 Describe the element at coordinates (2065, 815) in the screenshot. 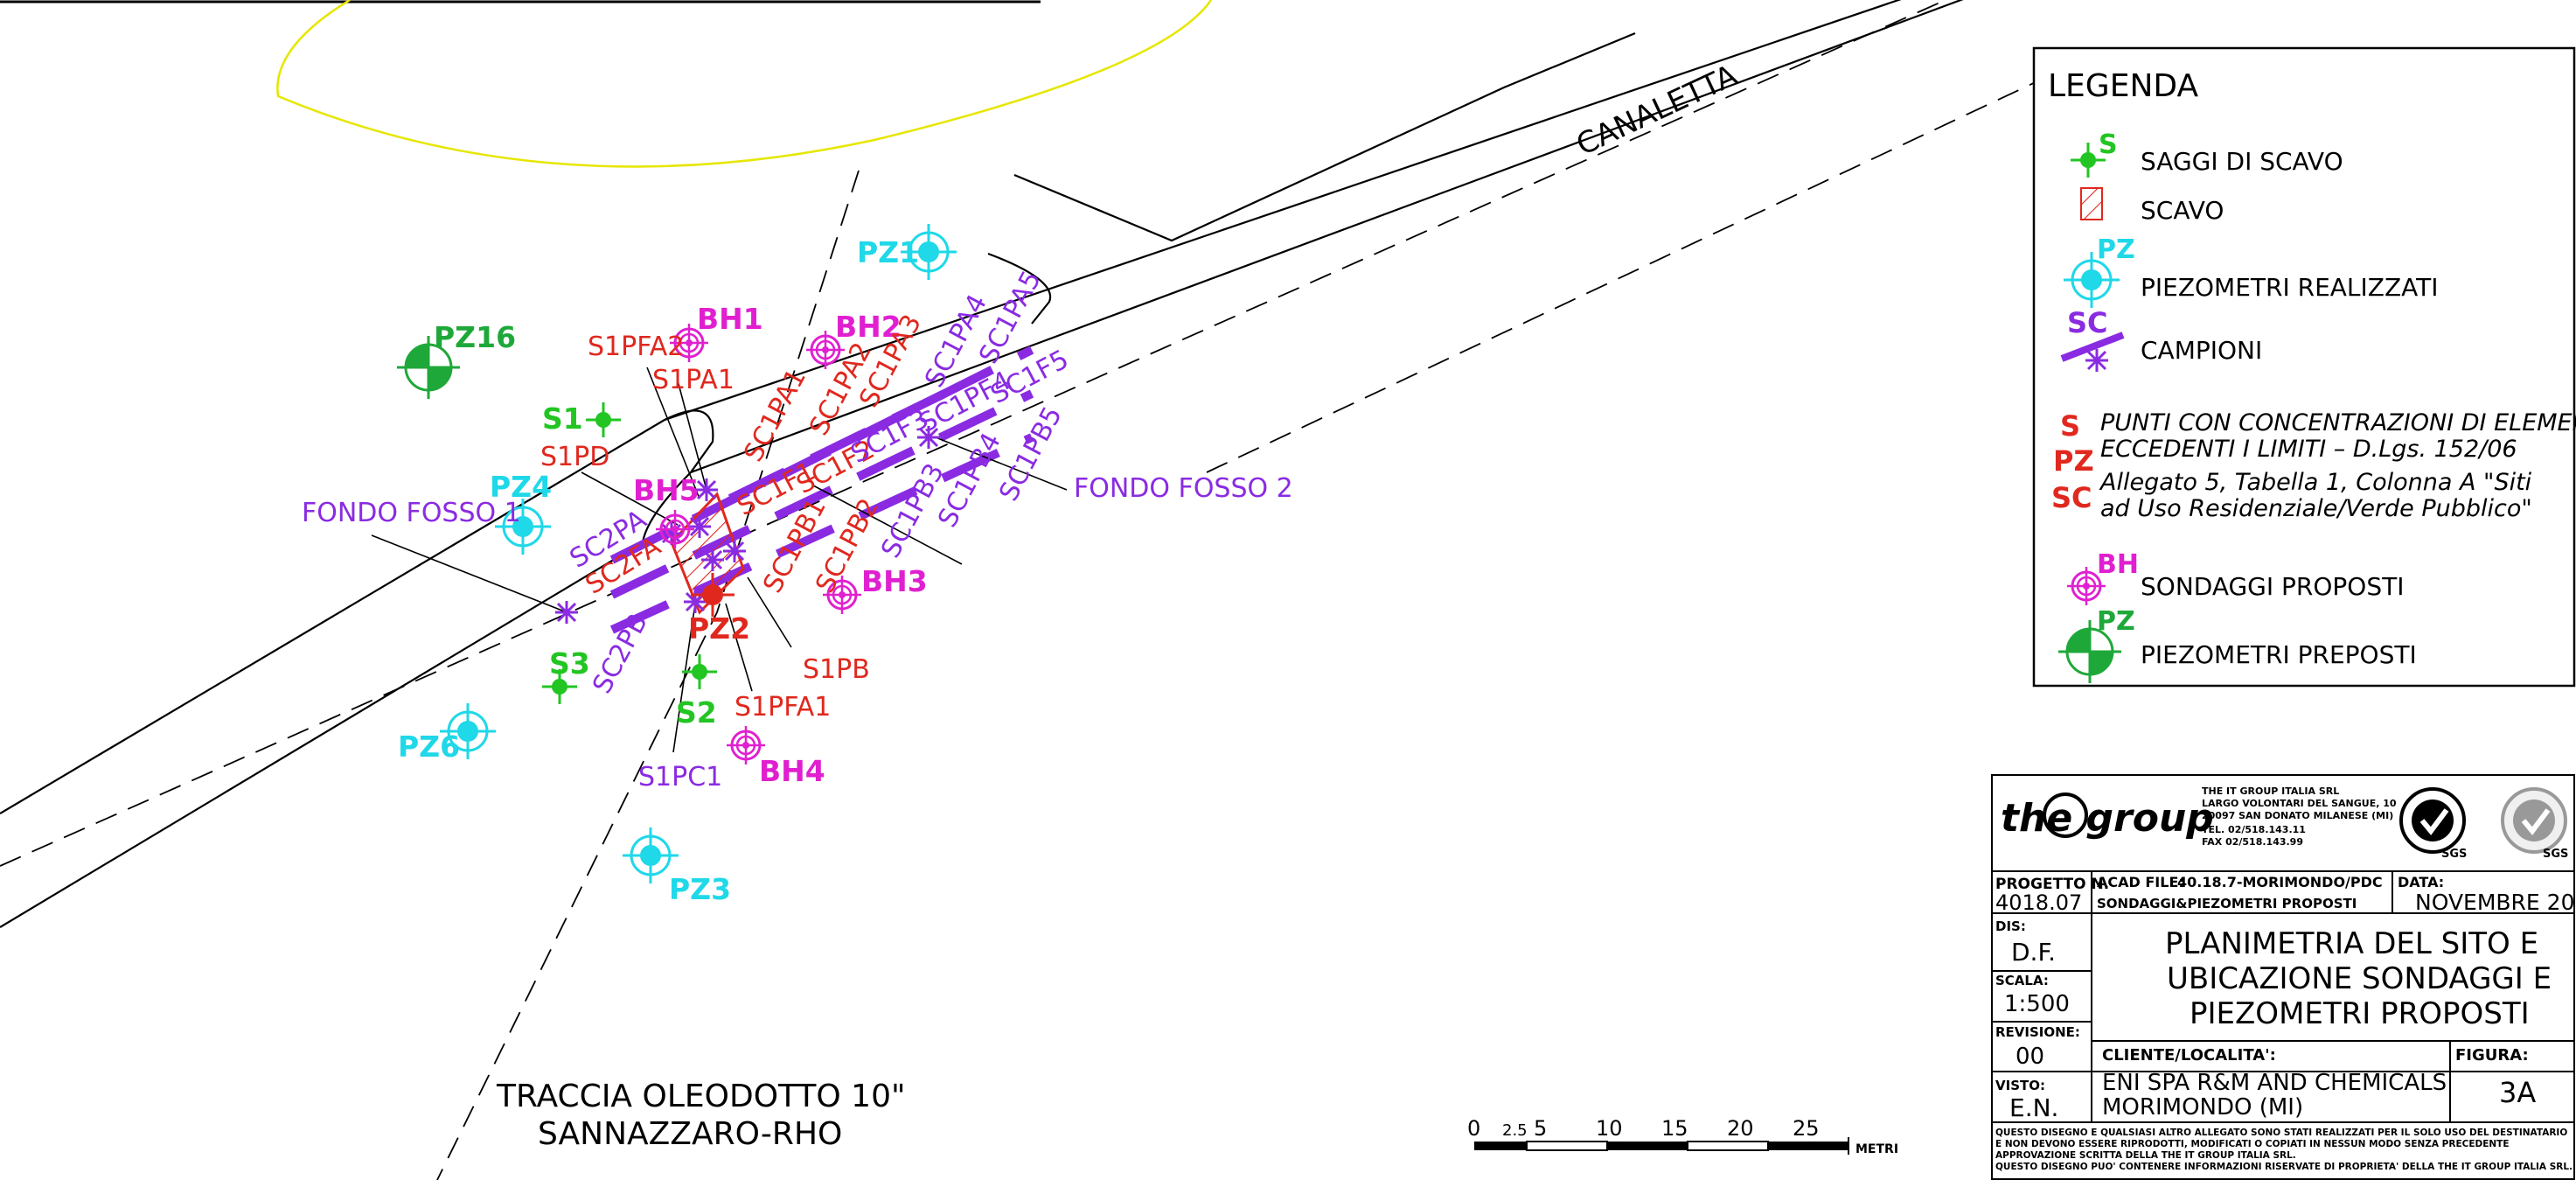

I see `logo-ring-icon` at that location.